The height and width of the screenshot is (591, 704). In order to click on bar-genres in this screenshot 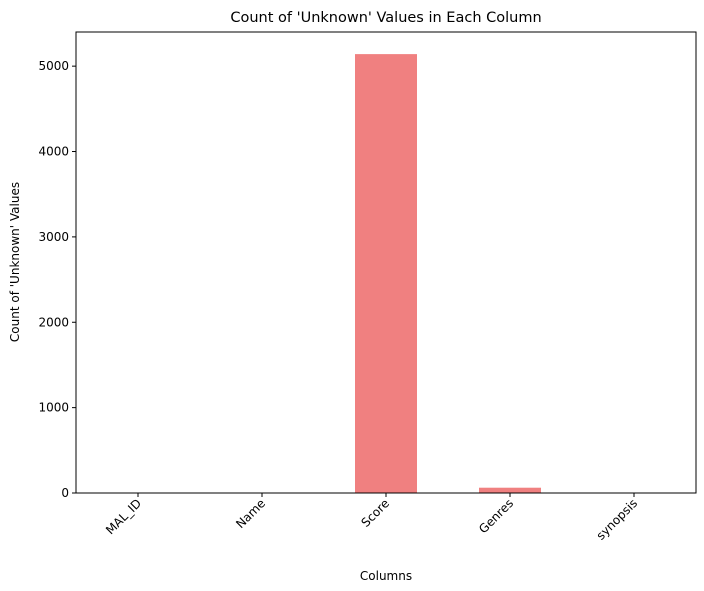, I will do `click(510, 490)`.